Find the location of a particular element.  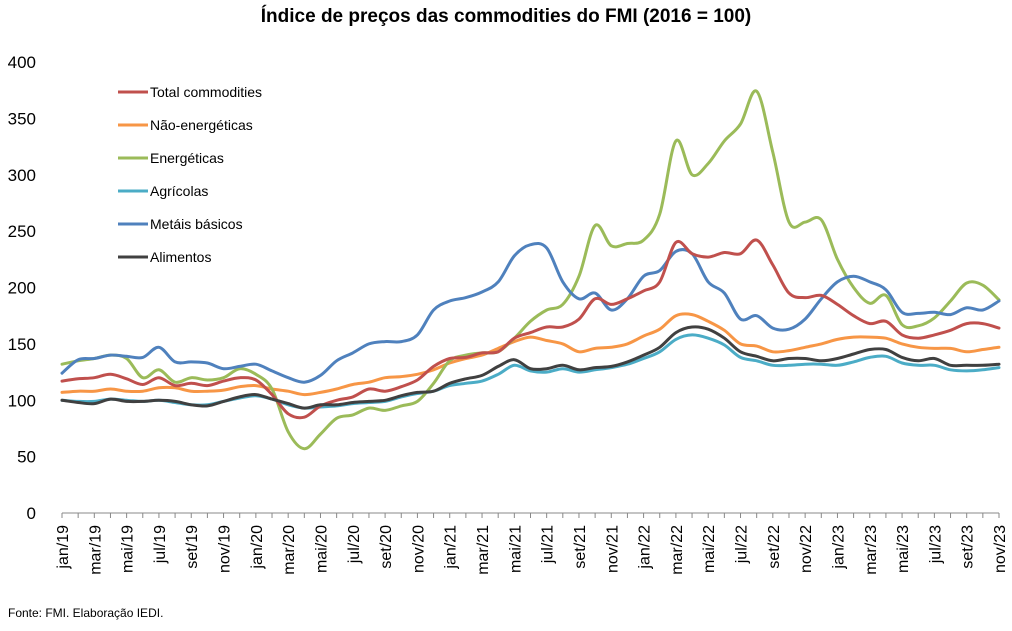

y-tick-label: 0 is located at coordinates (31, 513).